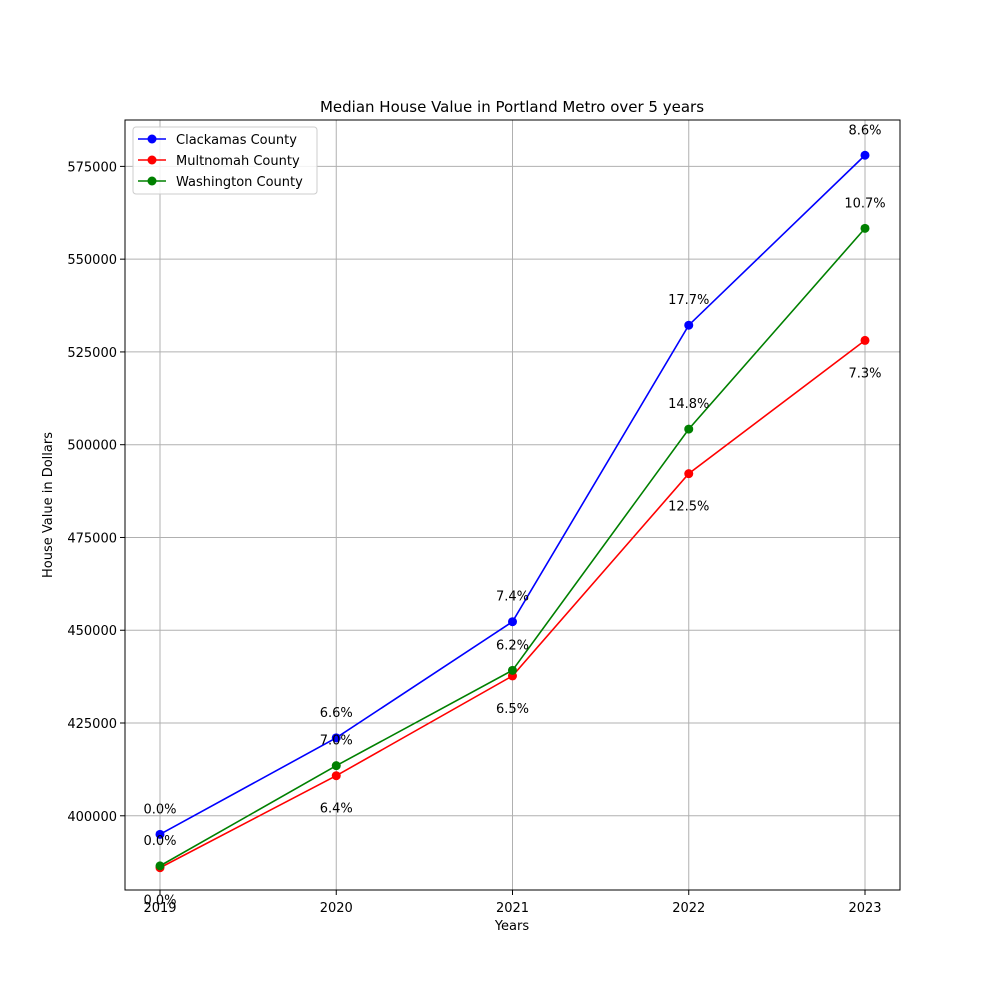 The height and width of the screenshot is (1000, 1000). I want to click on data-label: 6.2%, so click(512, 645).